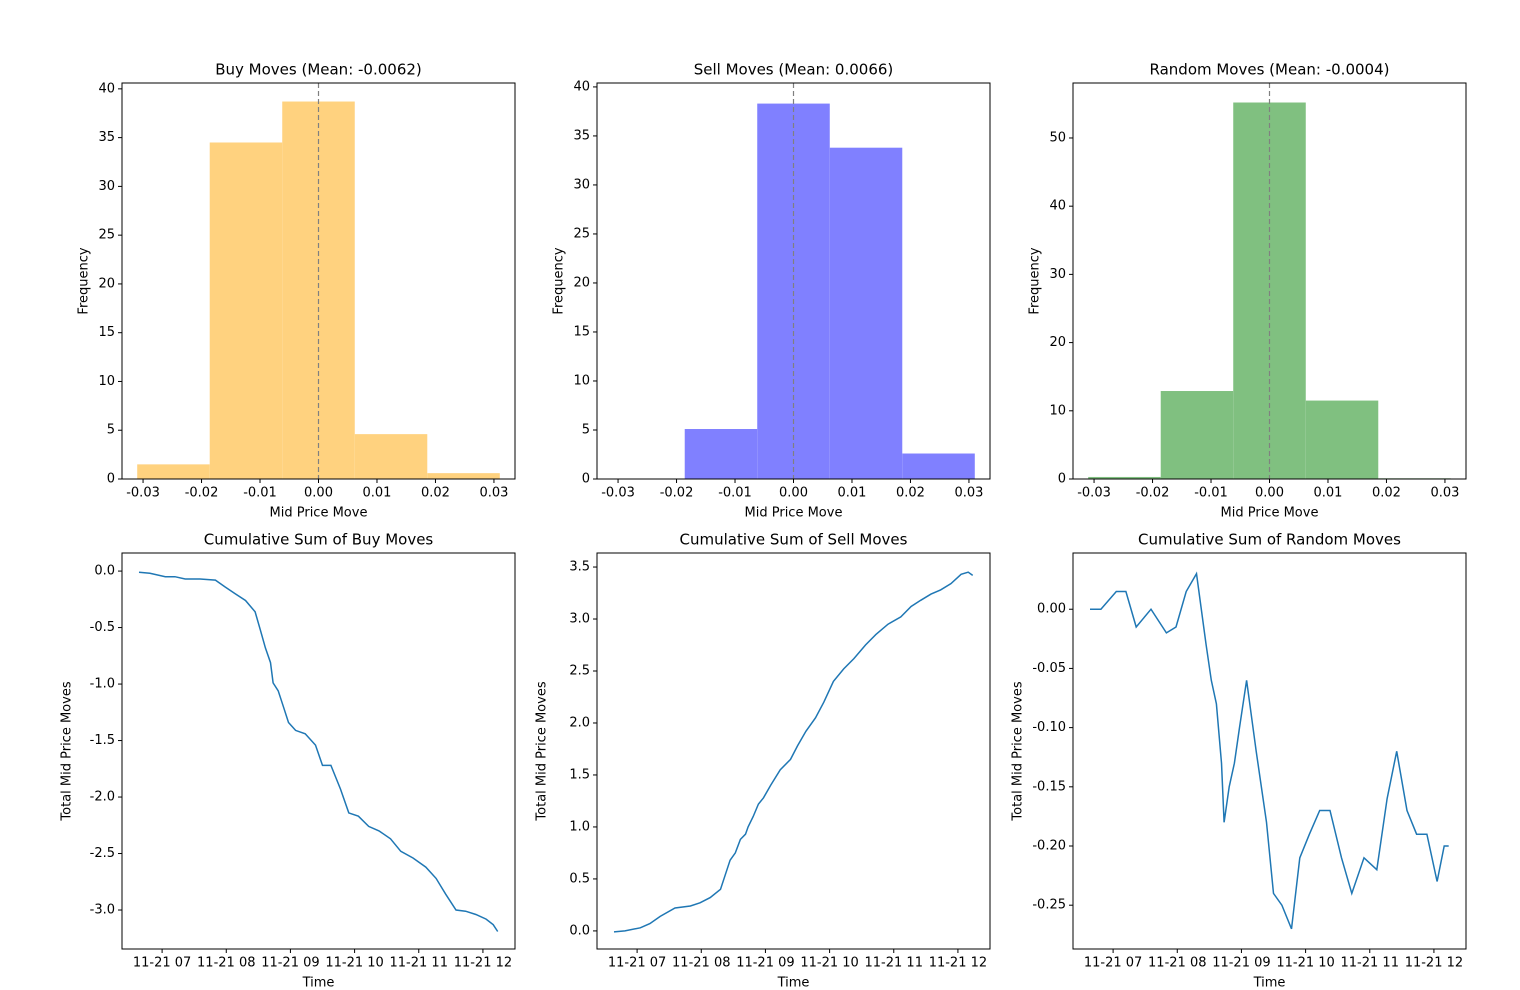 This screenshot has height=990, width=1520. I want to click on chart-title: Random Moves (Mean: -0.0004), so click(1270, 70).